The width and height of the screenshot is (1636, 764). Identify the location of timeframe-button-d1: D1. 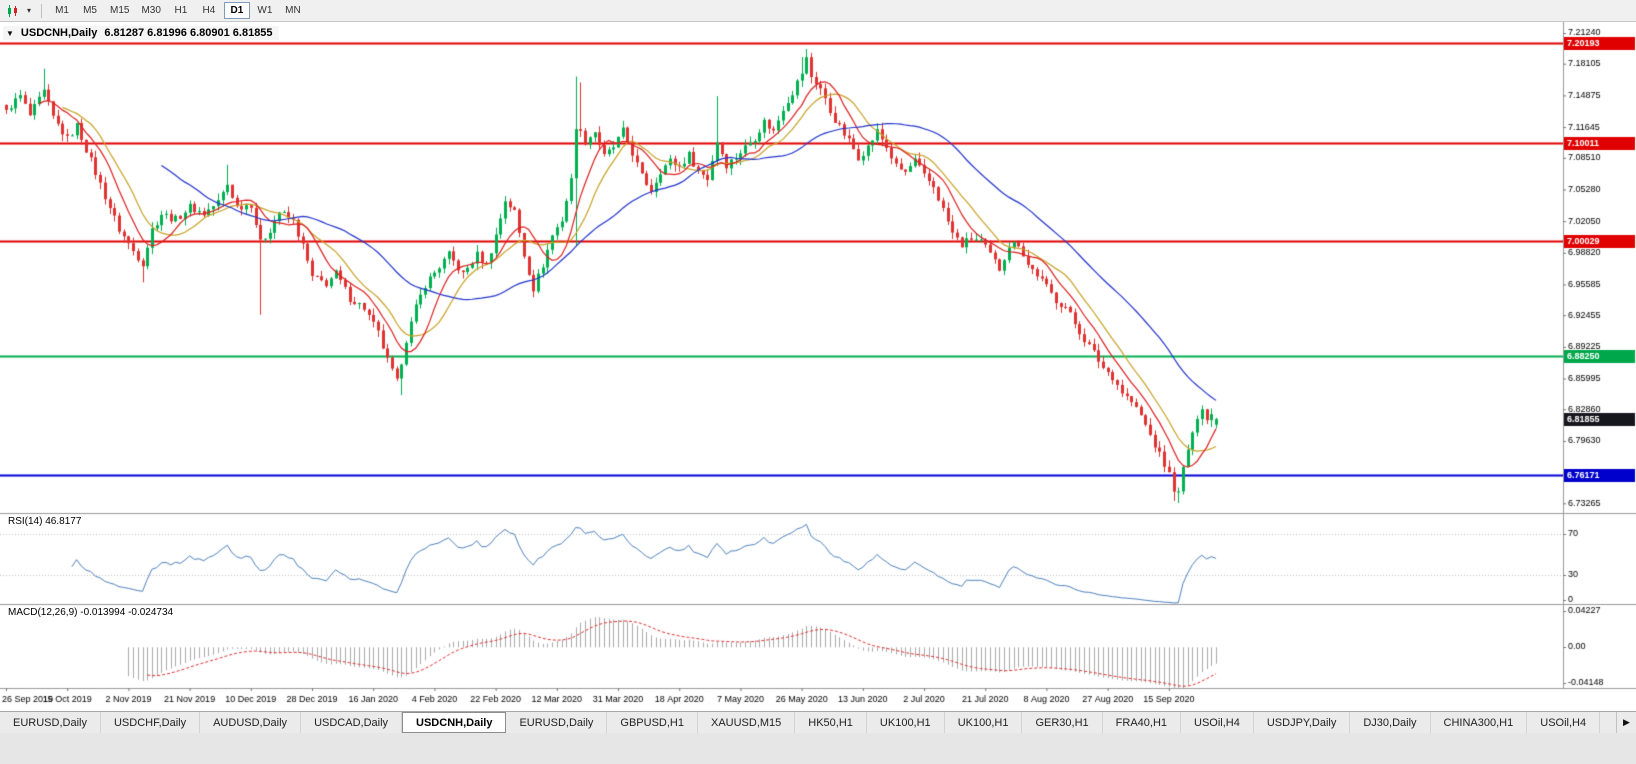
(236, 10).